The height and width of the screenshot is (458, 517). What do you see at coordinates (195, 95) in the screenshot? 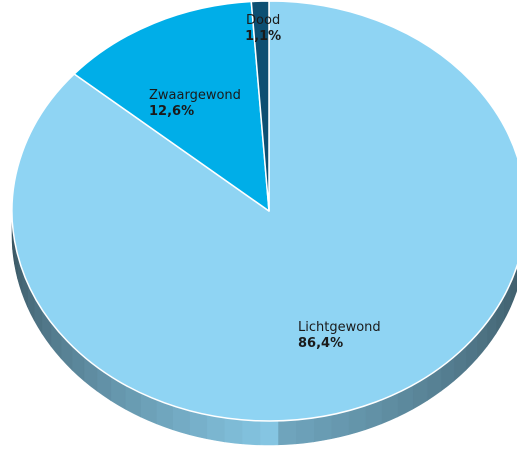
I see `slice-label-zwaargewond: Zwaargewond` at bounding box center [195, 95].